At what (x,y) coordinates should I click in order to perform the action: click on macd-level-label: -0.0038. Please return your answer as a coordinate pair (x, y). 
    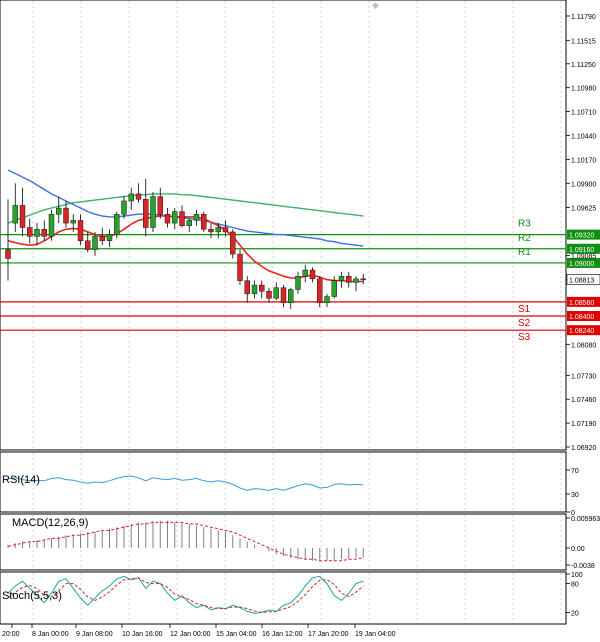
    Looking at the image, I should click on (583, 566).